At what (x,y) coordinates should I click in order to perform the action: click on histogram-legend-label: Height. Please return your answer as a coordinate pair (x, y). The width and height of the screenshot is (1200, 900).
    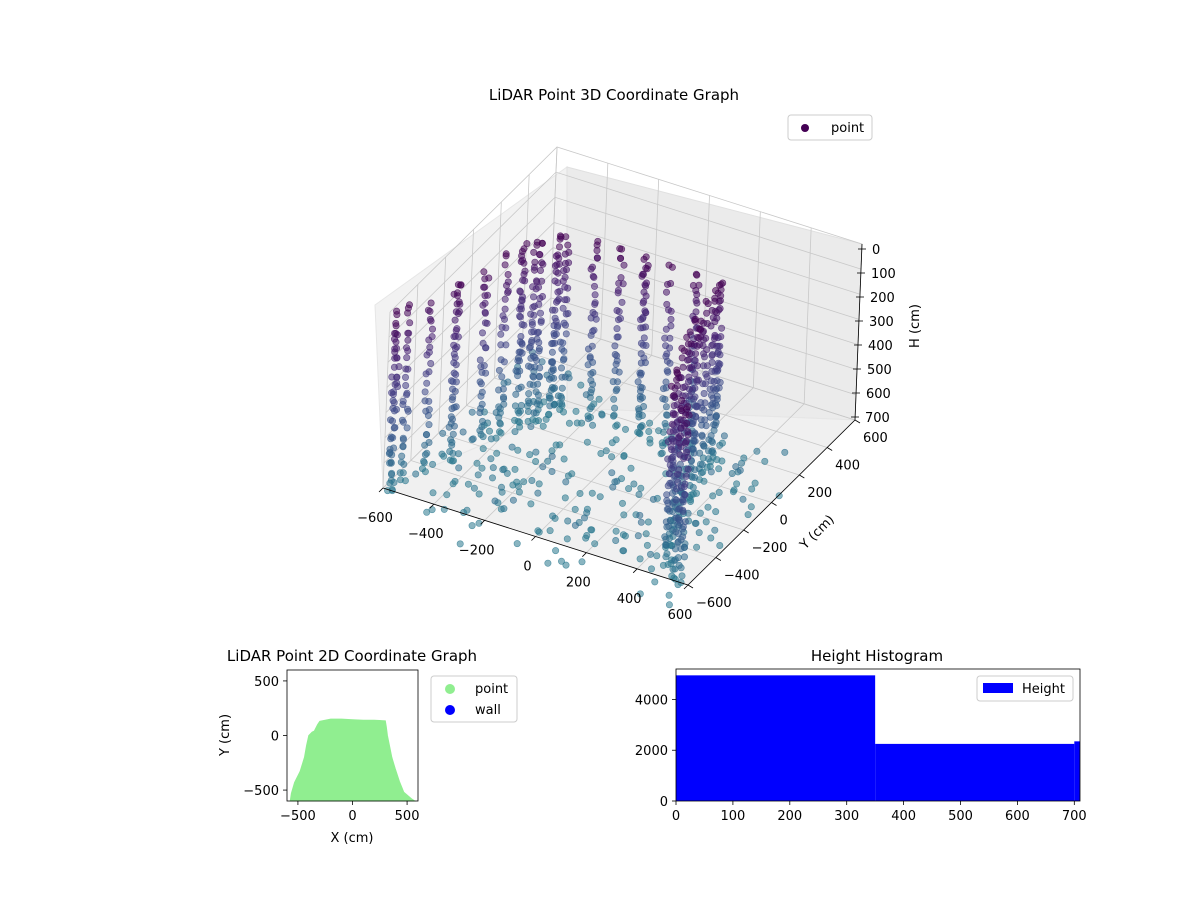
    Looking at the image, I should click on (1043, 689).